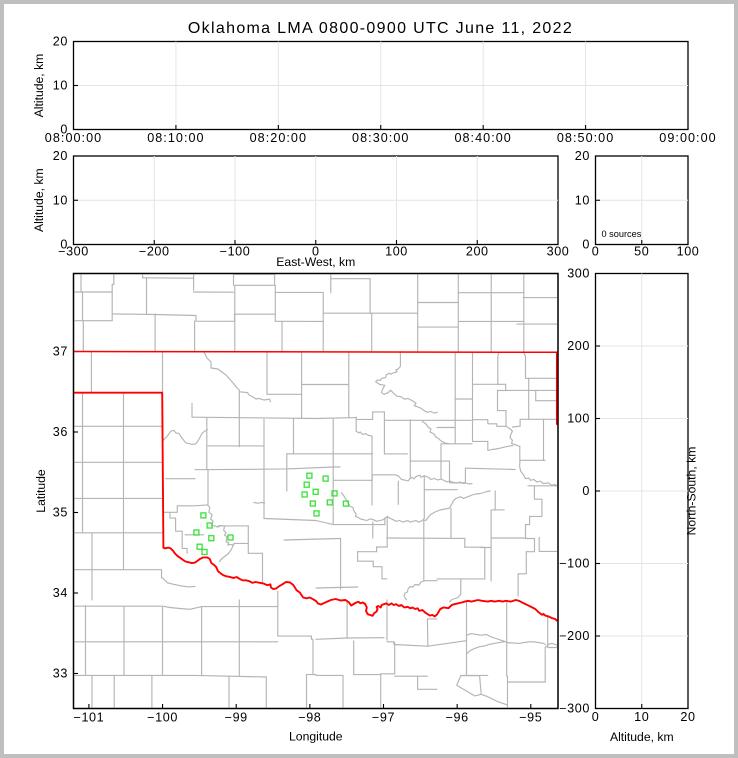 The image size is (738, 758). I want to click on svg-text: 08:10:00, so click(175, 138).